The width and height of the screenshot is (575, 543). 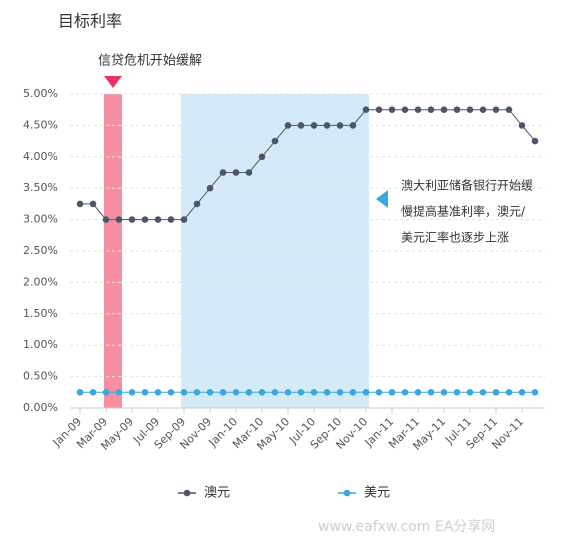 I want to click on watermark: www.eafxw.com EA分享网, so click(x=406, y=526).